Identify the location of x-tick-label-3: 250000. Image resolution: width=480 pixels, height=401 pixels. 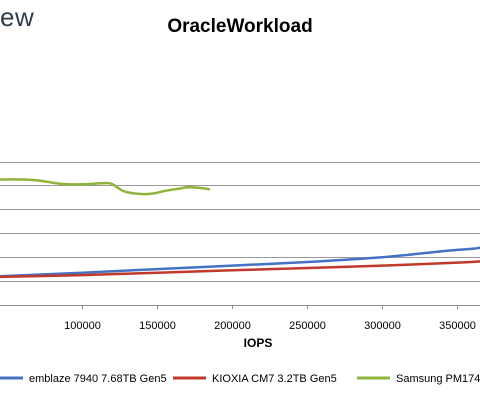
(307, 326).